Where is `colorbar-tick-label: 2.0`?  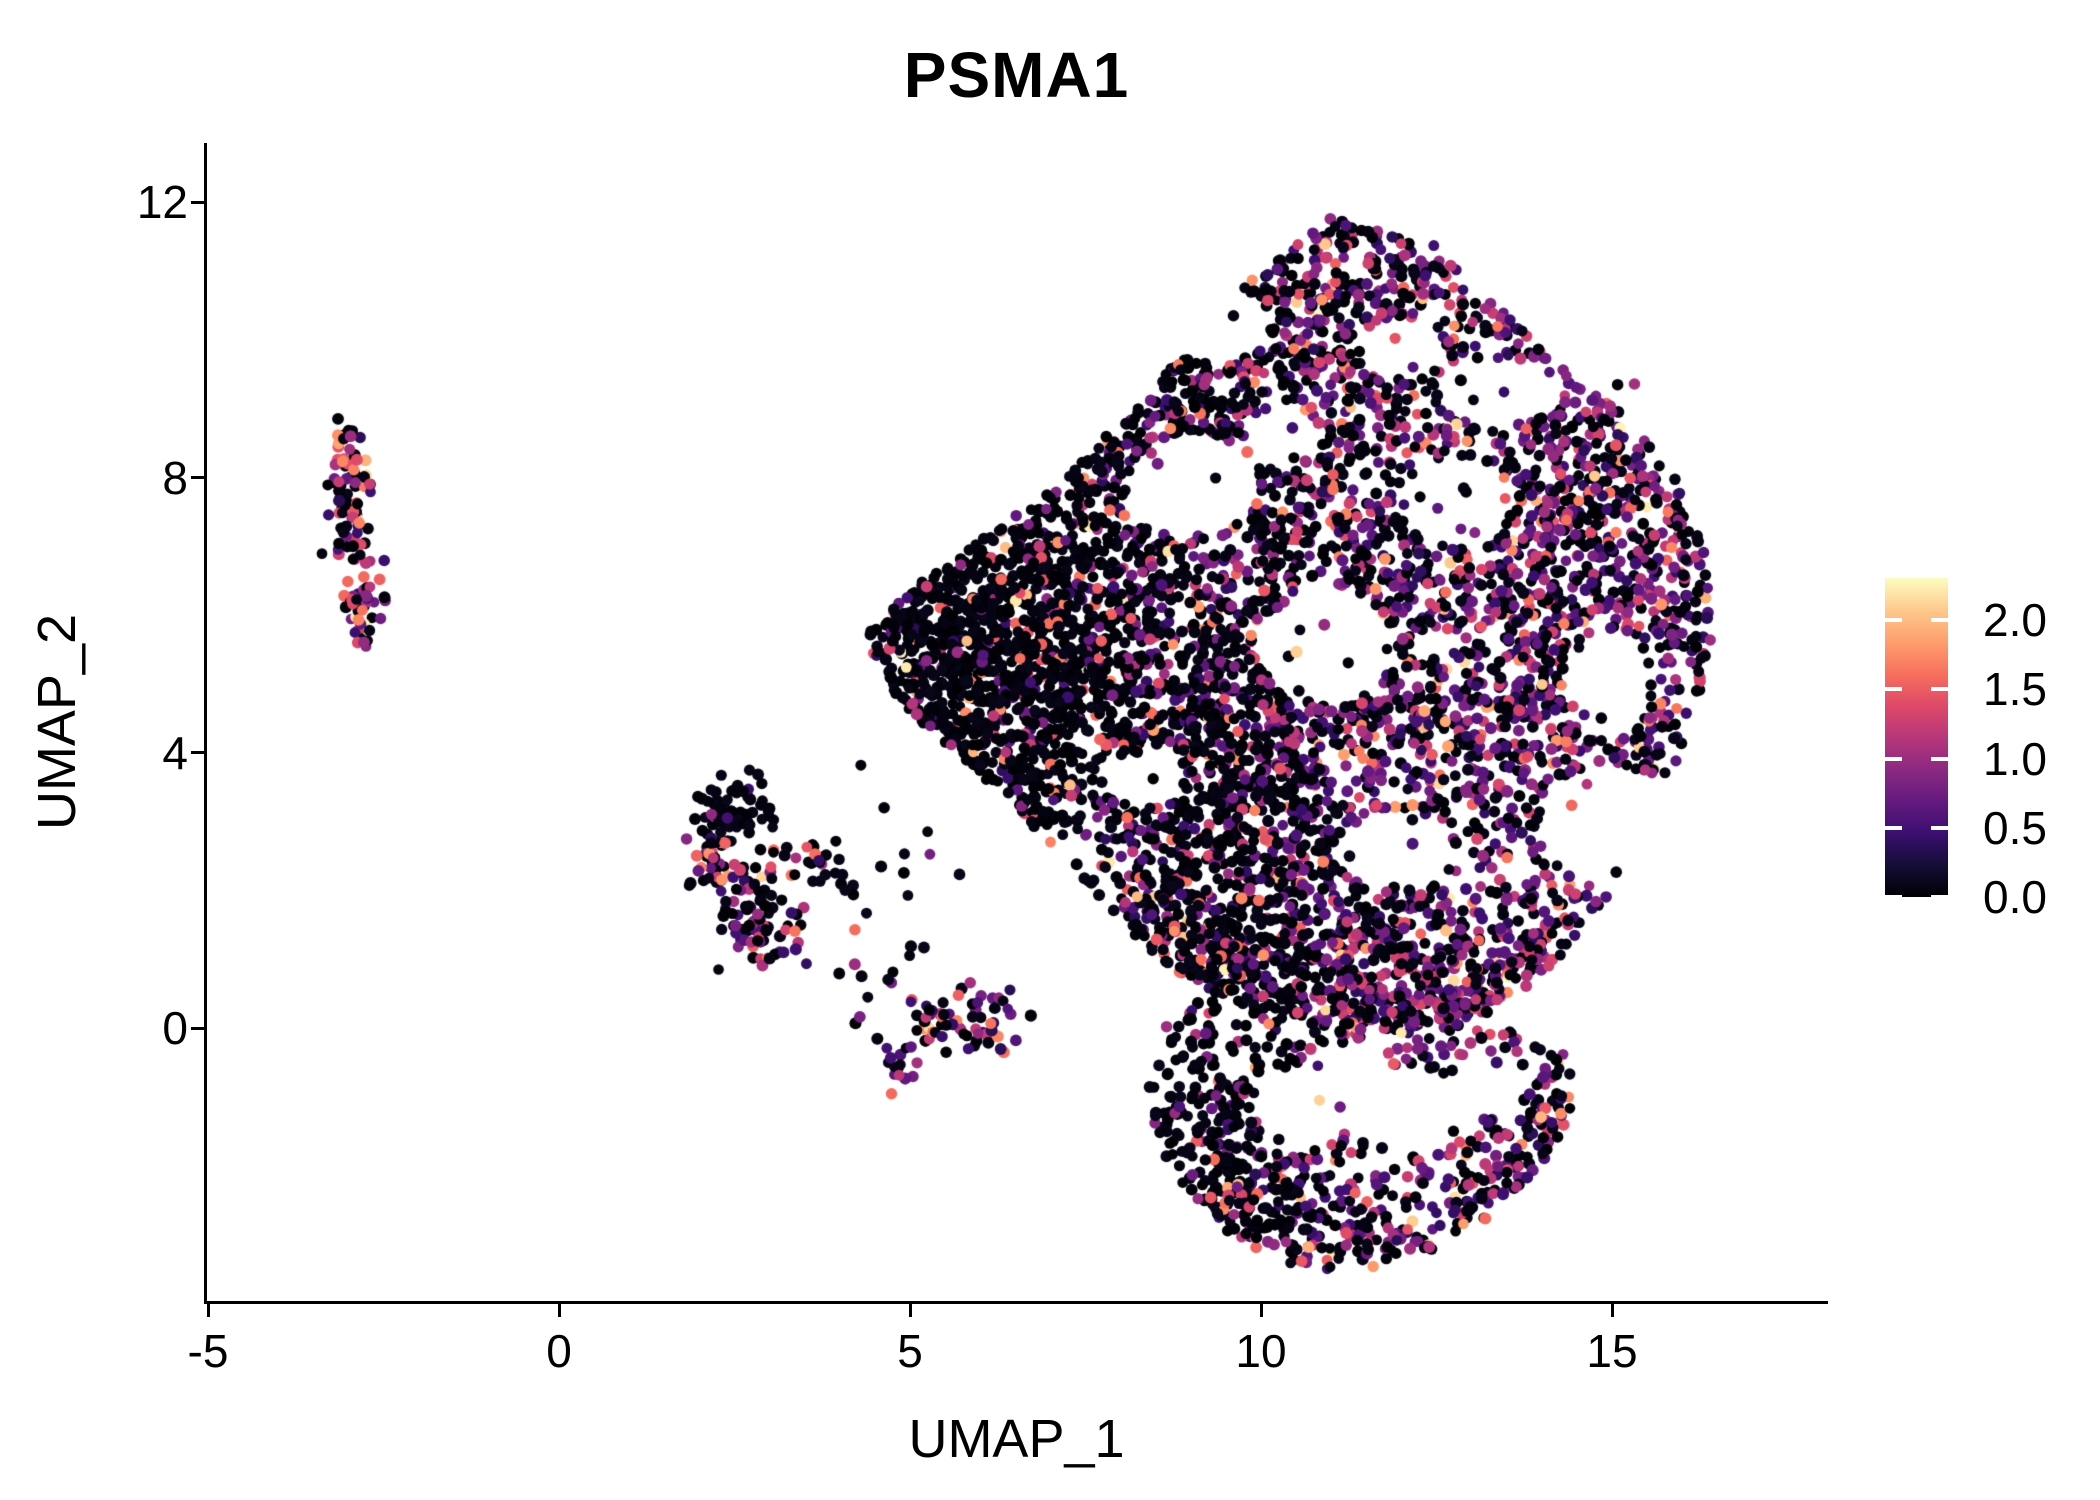 colorbar-tick-label: 2.0 is located at coordinates (2015, 620).